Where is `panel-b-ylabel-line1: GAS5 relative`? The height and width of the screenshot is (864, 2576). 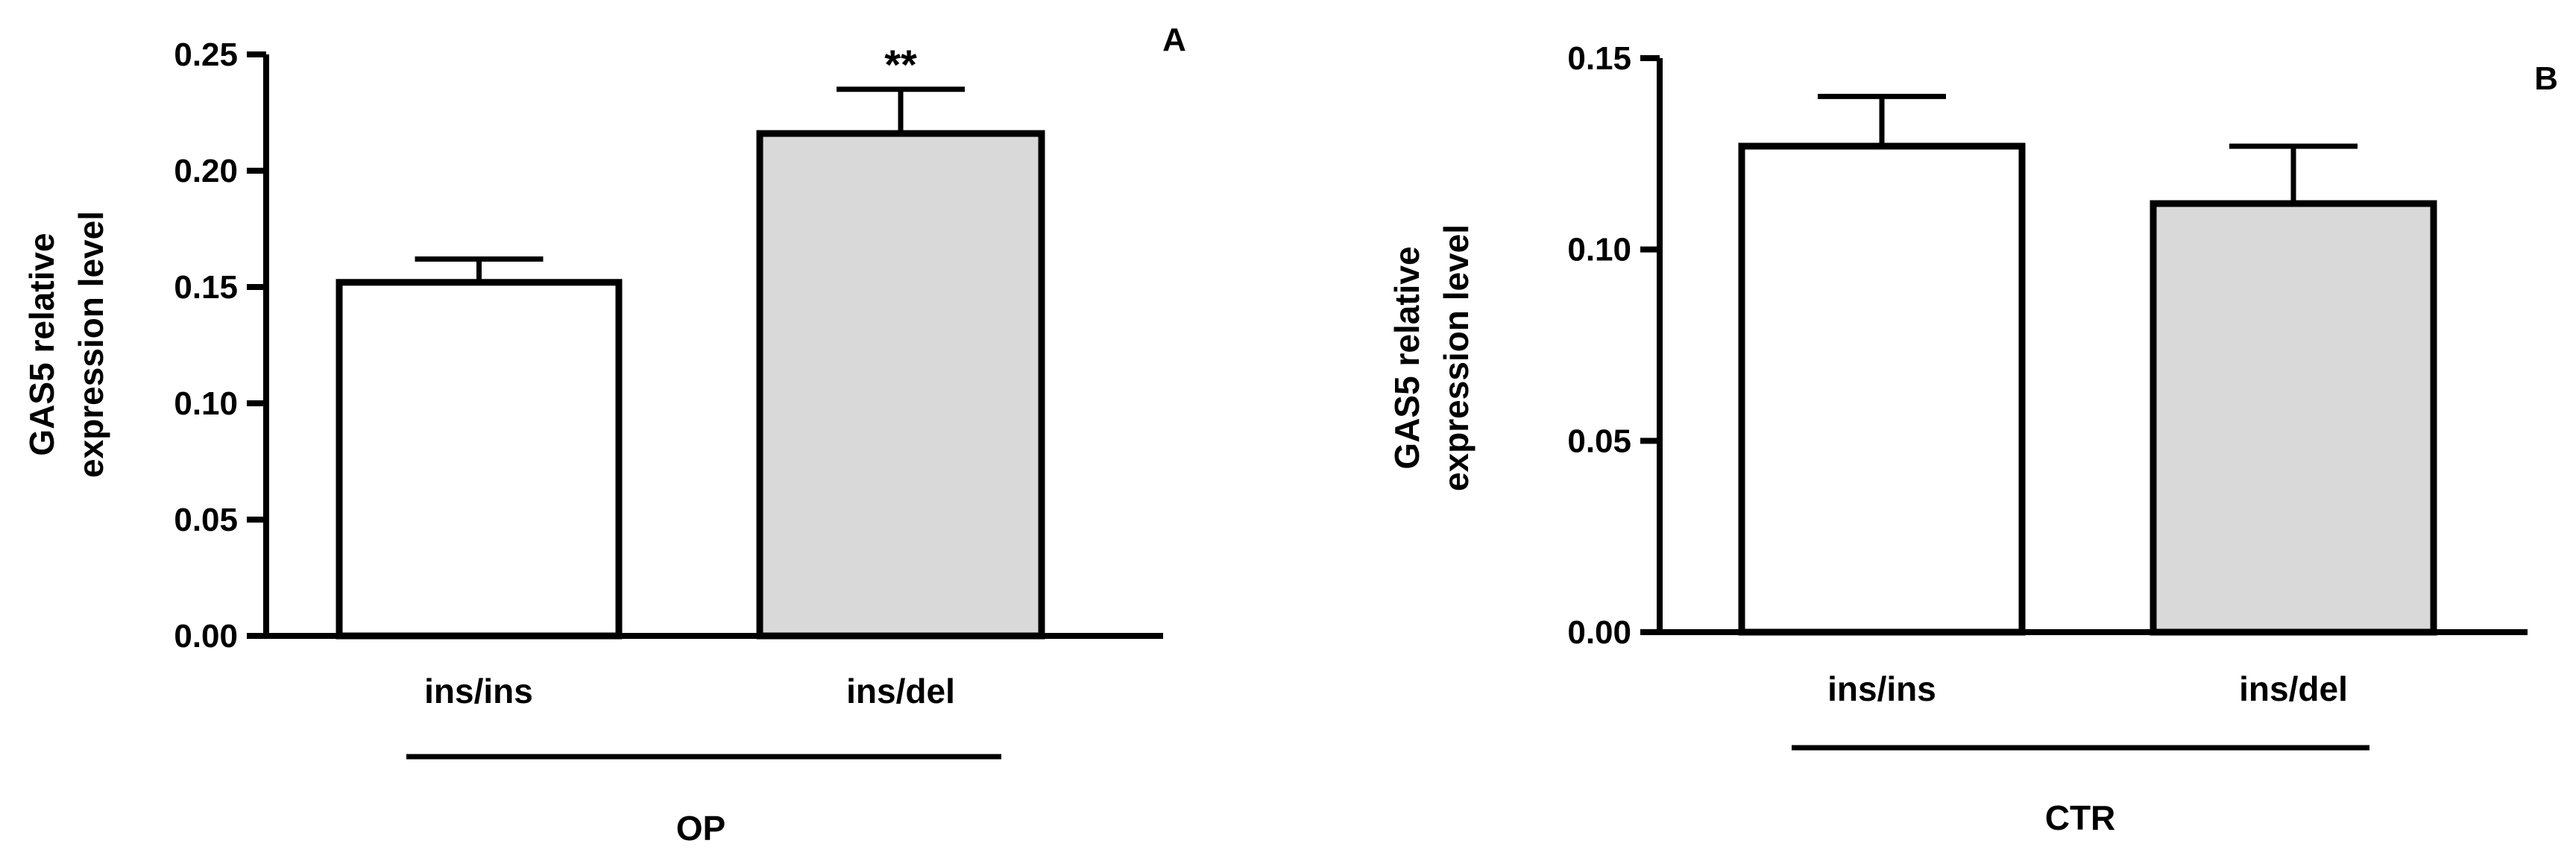 panel-b-ylabel-line1: GAS5 relative is located at coordinates (1407, 357).